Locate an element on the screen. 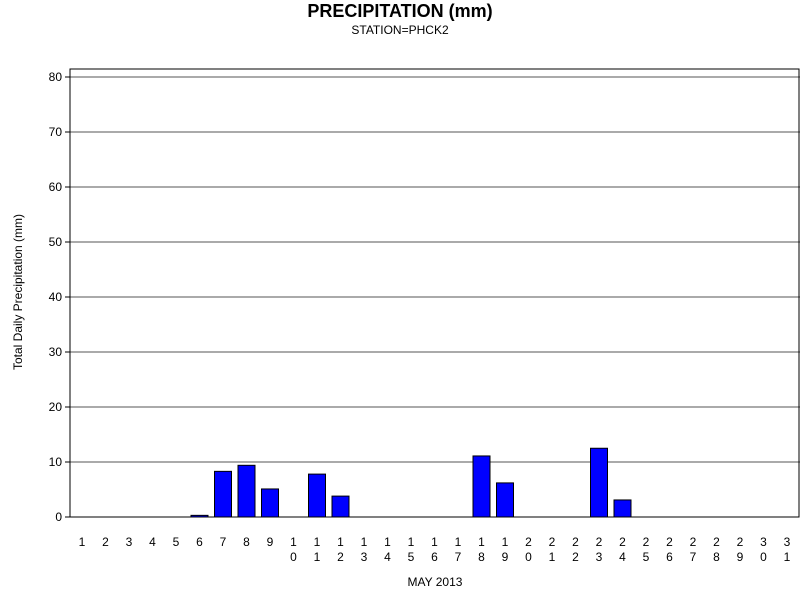 The height and width of the screenshot is (600, 800). y-axis-label: Total Daily Precipitation (mm) is located at coordinates (18, 292).